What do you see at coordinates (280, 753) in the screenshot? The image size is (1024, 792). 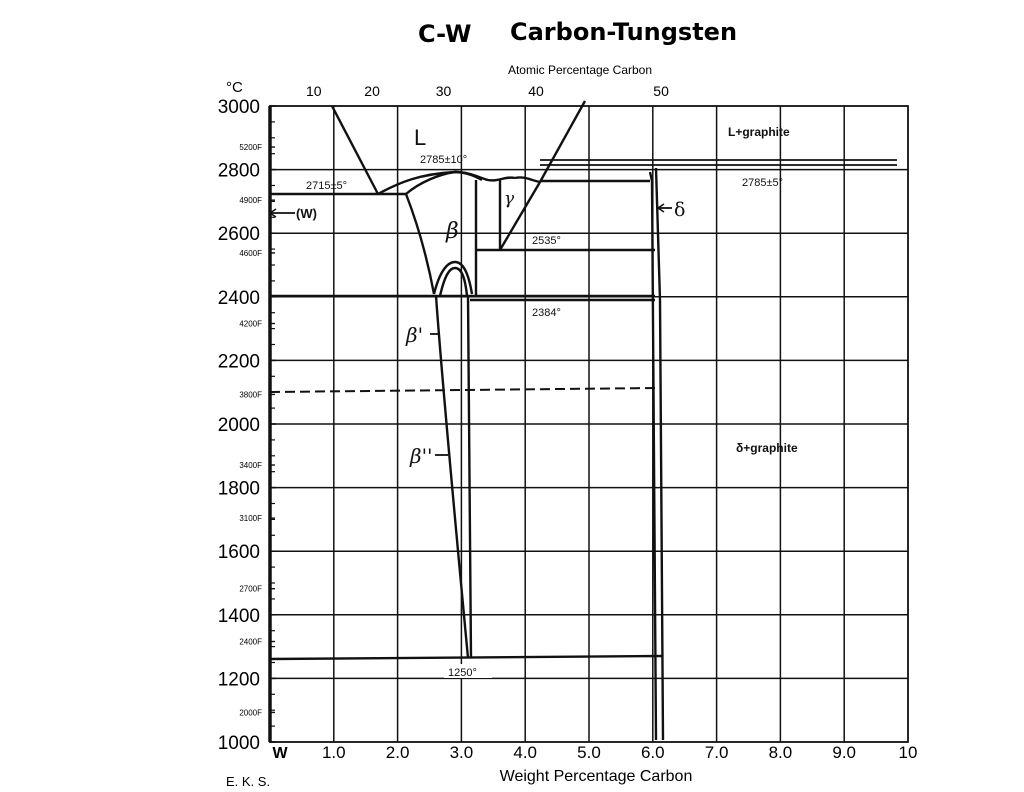 I see `x-tick-label: W` at bounding box center [280, 753].